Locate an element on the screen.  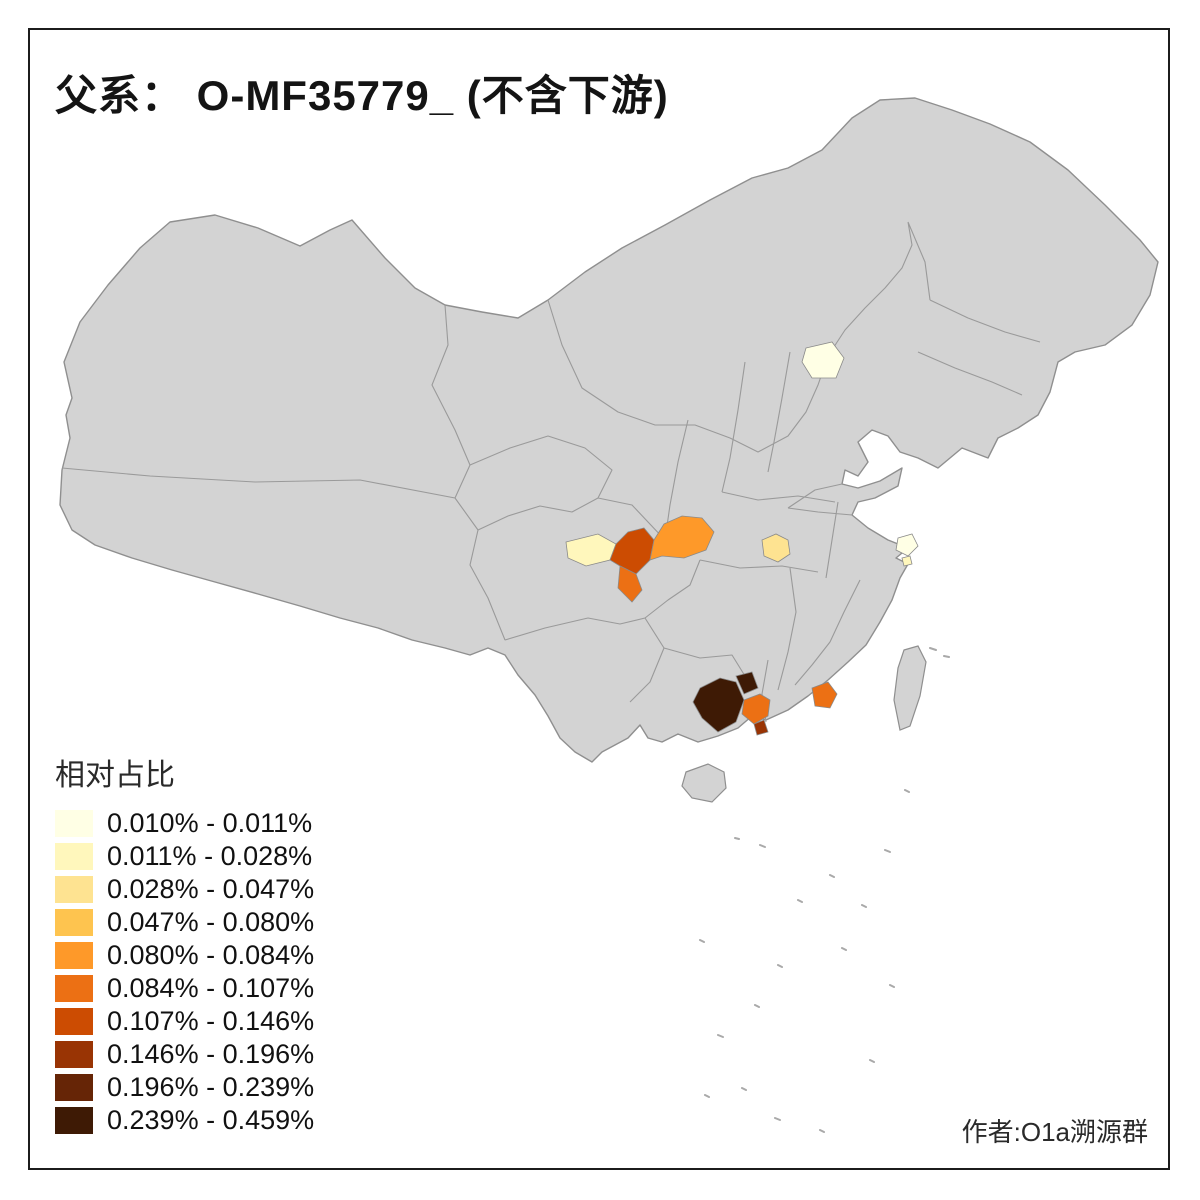
legend-label: 0.084% - 0.107% is located at coordinates (211, 988).